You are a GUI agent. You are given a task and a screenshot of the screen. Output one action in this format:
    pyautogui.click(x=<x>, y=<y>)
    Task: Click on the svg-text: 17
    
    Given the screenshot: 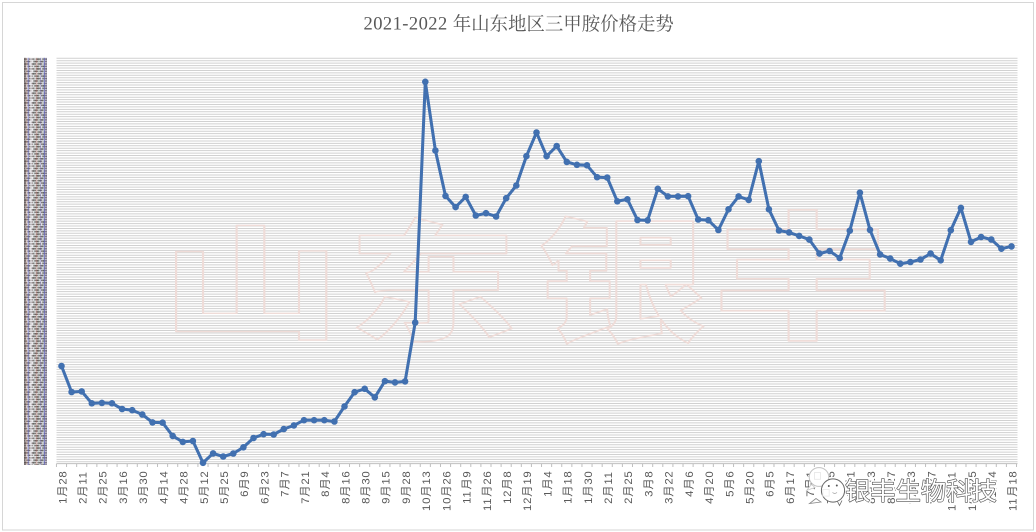 What is the action you would take?
    pyautogui.click(x=791, y=478)
    